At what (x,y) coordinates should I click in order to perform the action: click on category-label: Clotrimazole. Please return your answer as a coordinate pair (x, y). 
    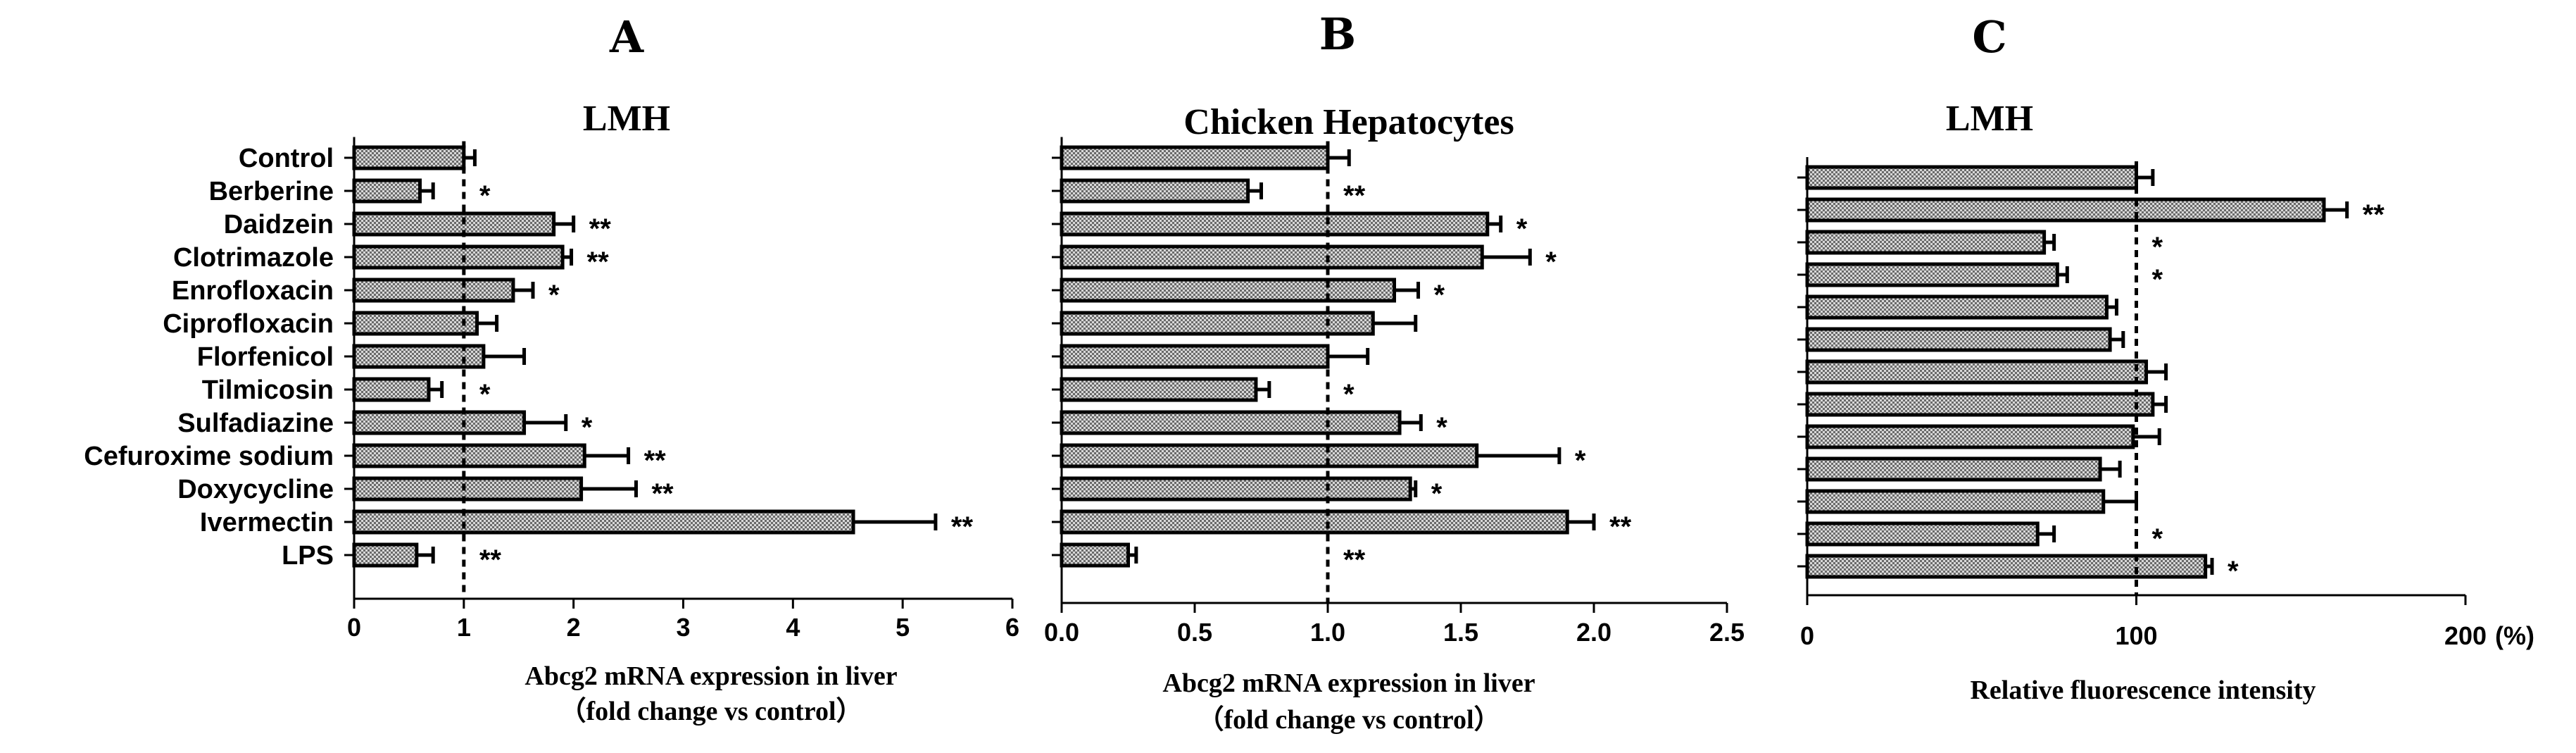
    Looking at the image, I should click on (253, 258).